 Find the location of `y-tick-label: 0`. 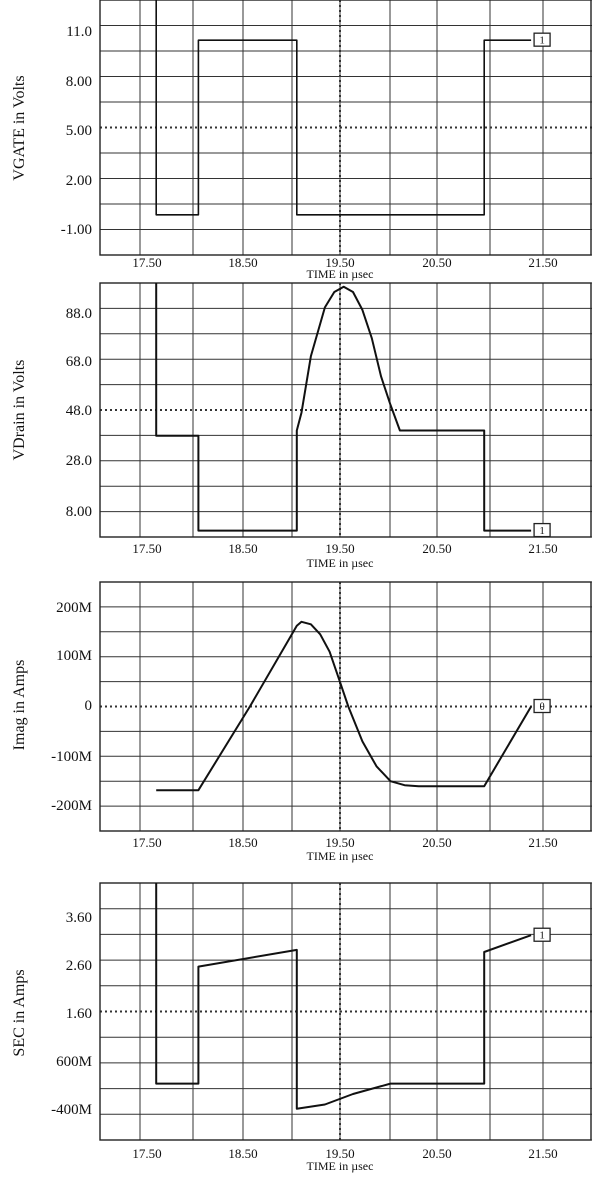

y-tick-label: 0 is located at coordinates (89, 706).